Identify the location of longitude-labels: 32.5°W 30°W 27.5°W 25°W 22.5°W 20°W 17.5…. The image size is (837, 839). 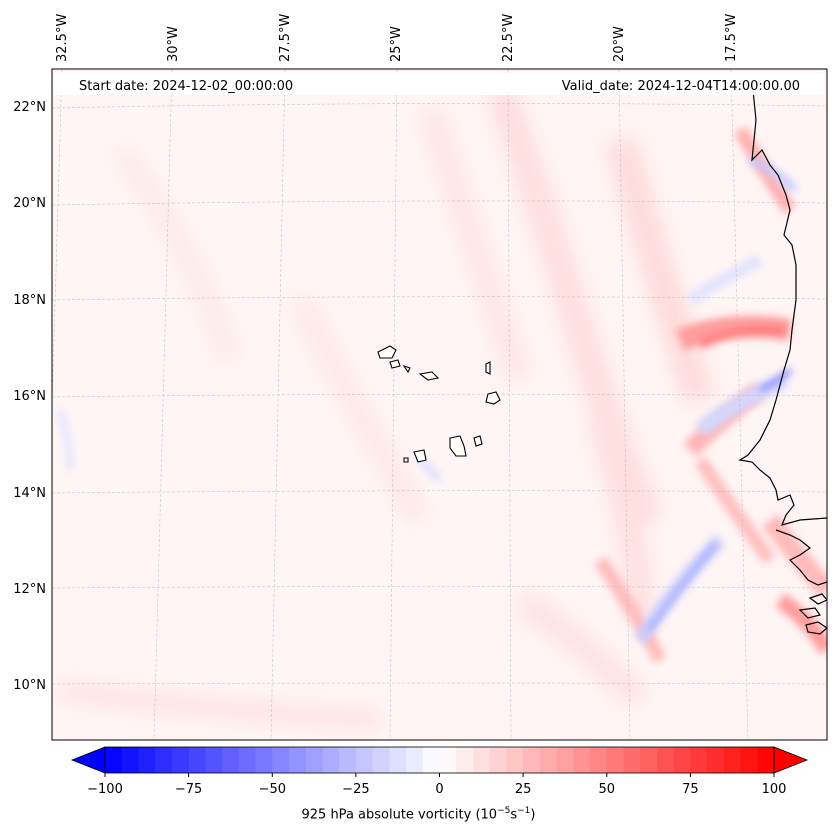
(397, 38).